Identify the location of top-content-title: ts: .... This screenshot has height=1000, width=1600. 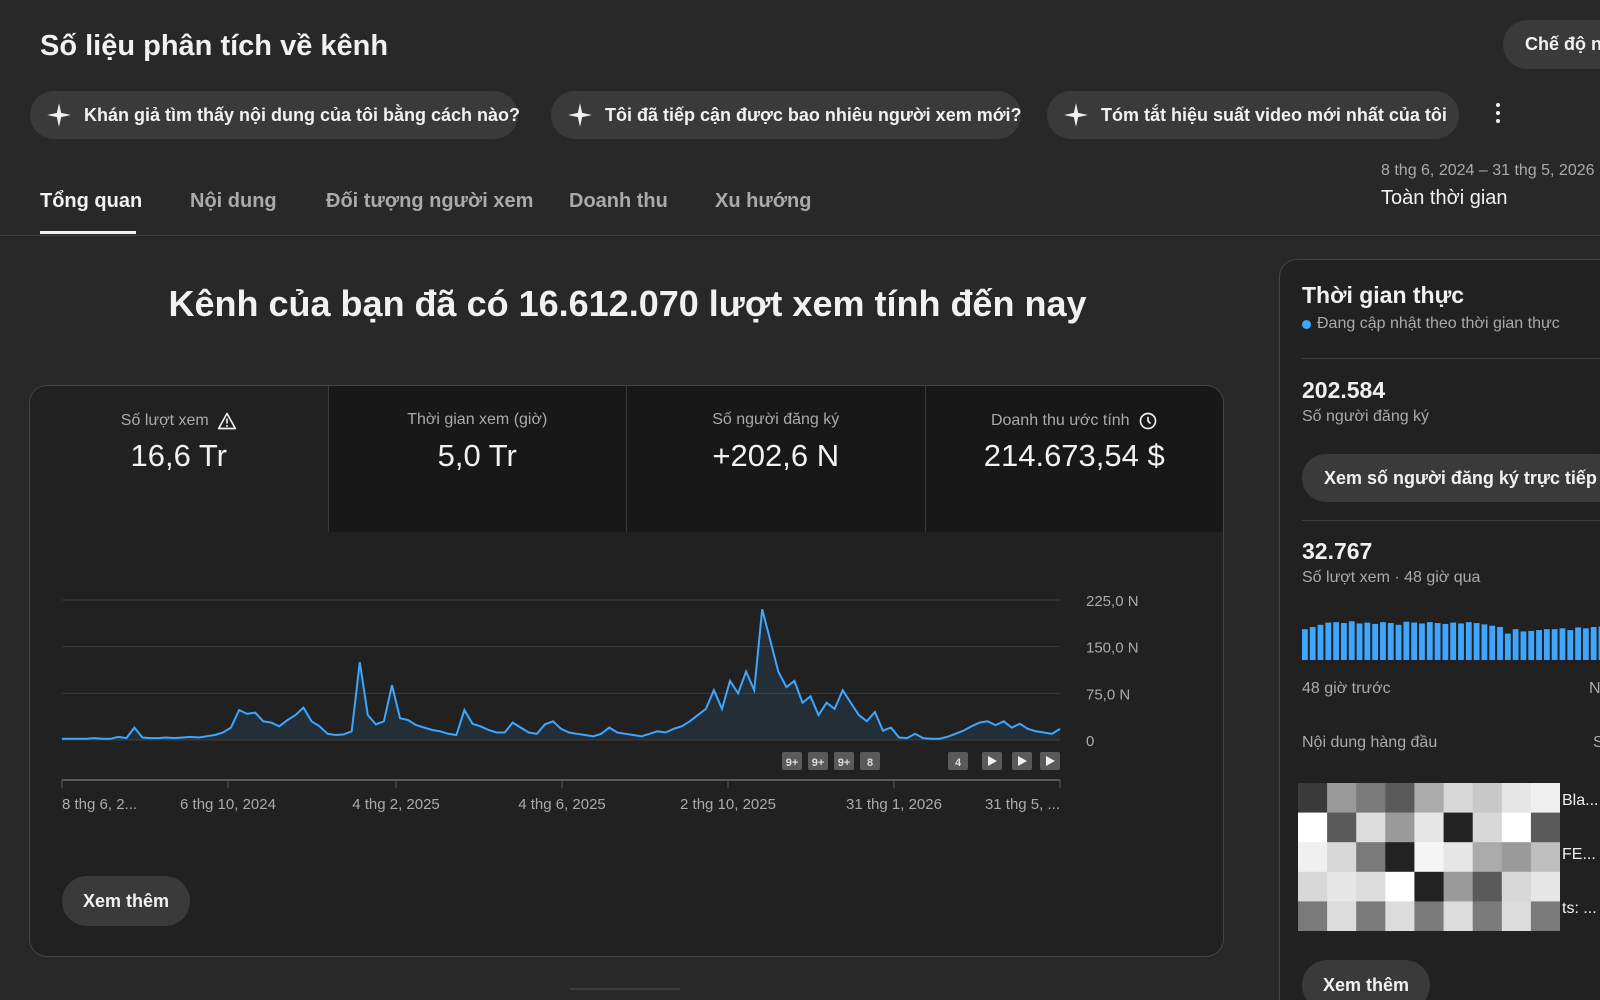
(1579, 908).